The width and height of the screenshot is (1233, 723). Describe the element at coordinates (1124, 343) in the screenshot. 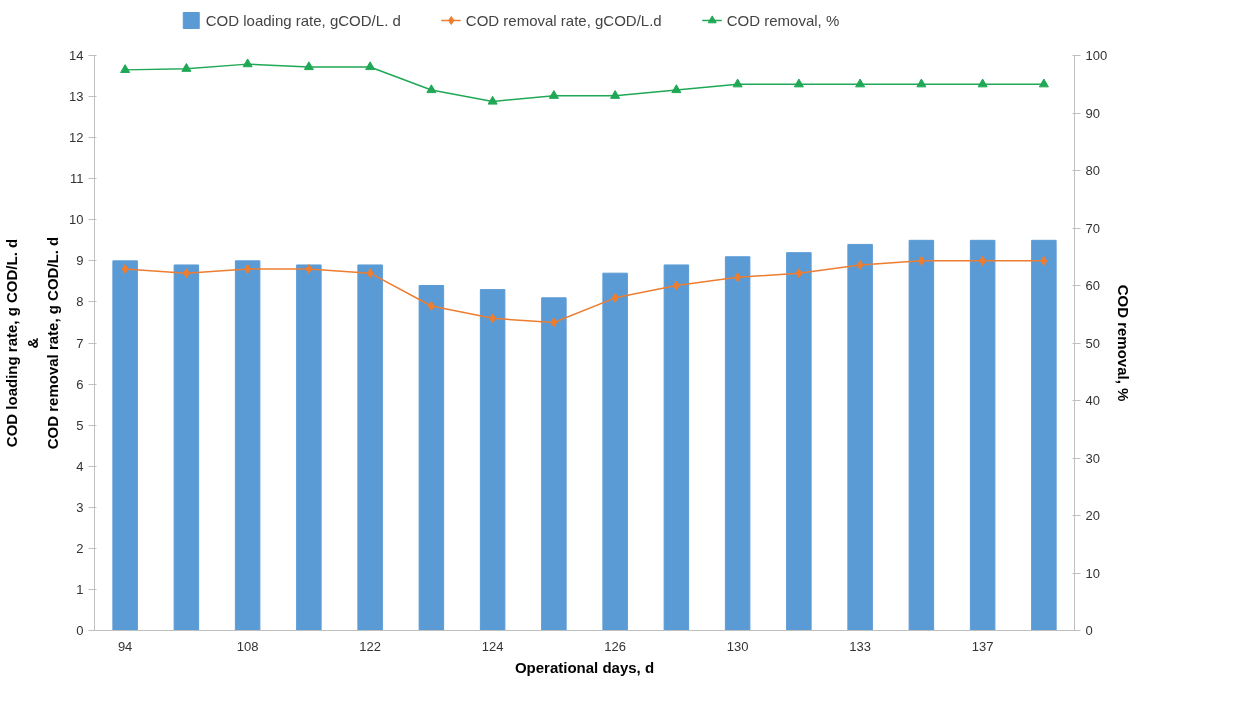

I see `y2-axis-title: COD removal, %` at that location.